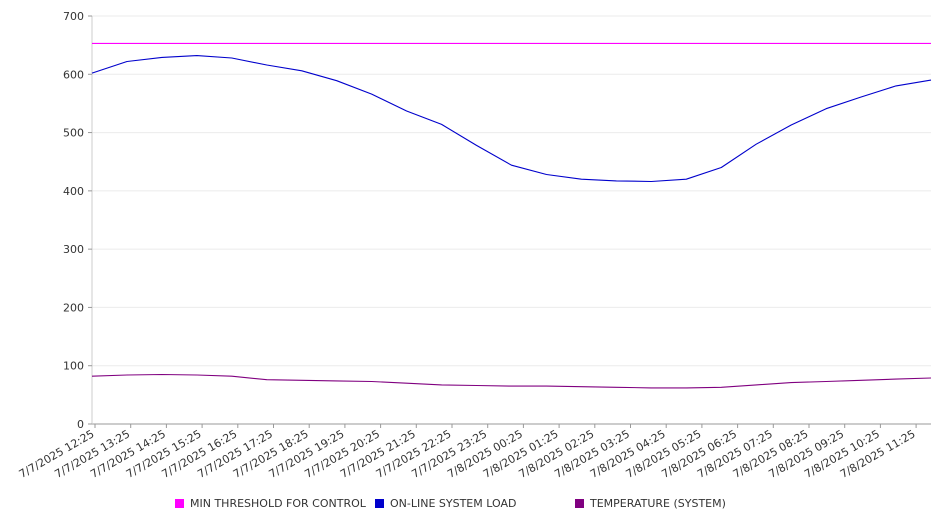 This screenshot has height=526, width=946. I want to click on legend-item-system-load: ON-LINE SYSTEM LOAD, so click(445, 503).